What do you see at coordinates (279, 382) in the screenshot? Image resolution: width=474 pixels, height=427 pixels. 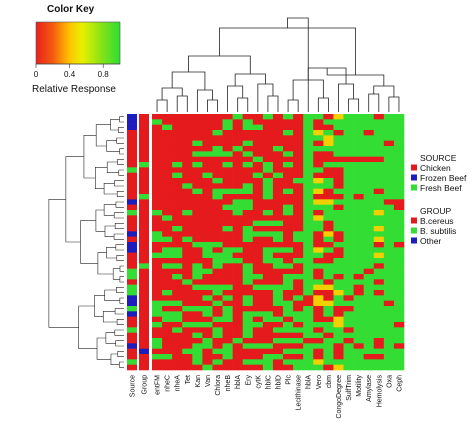 I see `column-label: hblD` at bounding box center [279, 382].